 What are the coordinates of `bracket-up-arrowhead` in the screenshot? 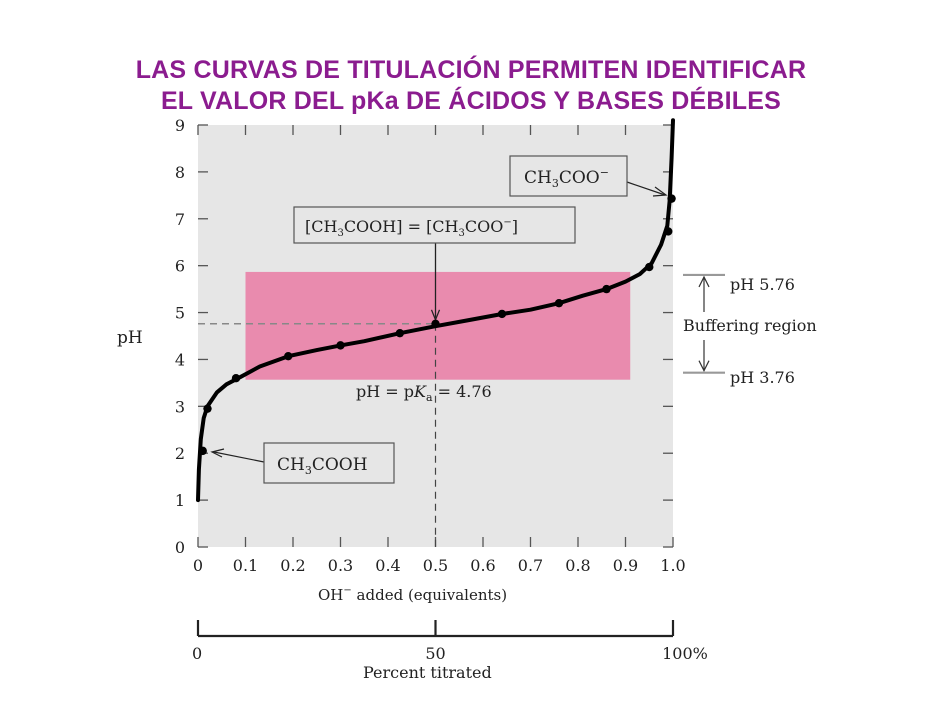 It's located at (704, 281).